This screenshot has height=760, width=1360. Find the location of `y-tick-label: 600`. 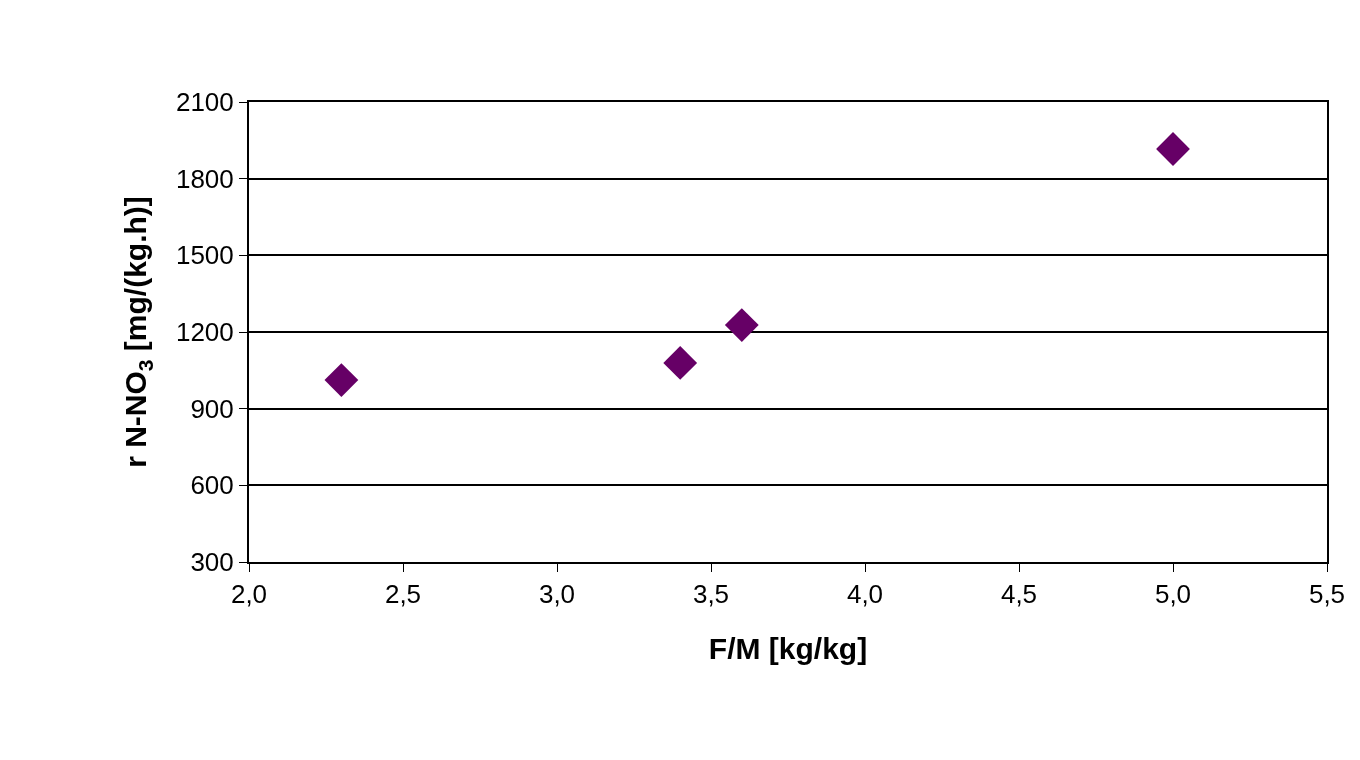

y-tick-label: 600 is located at coordinates (212, 485).